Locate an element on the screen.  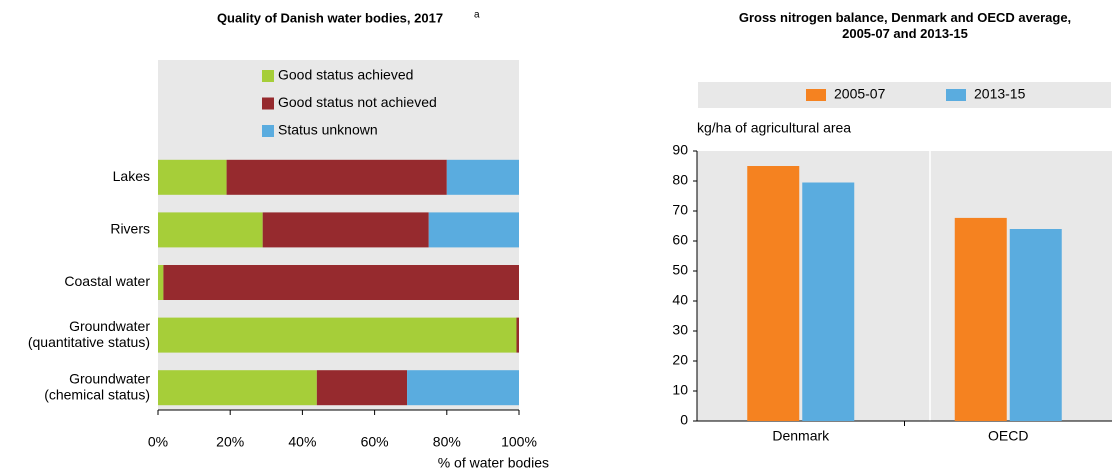
y-tick-label: 60 is located at coordinates (680, 240).